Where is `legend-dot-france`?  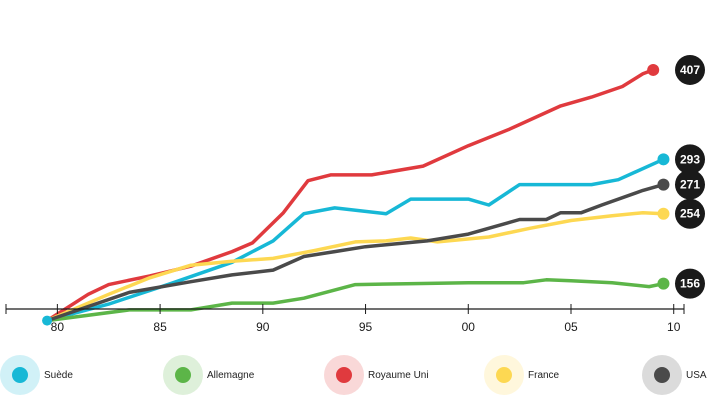 legend-dot-france is located at coordinates (504, 375).